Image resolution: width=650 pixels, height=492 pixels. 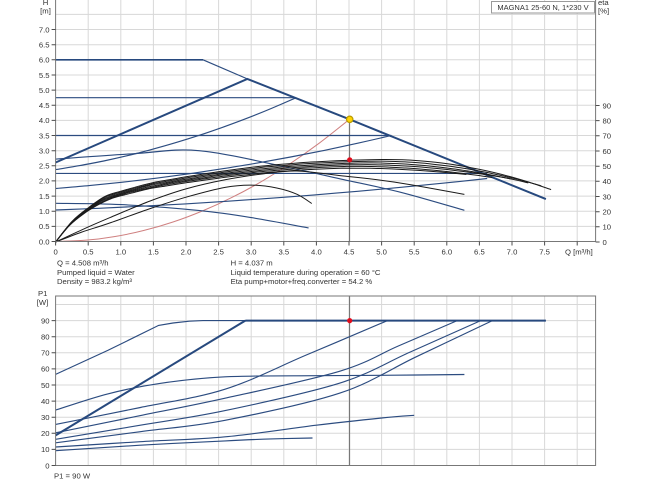 What do you see at coordinates (94, 281) in the screenshot?
I see `svg-text: Density = 983.2 kg/m³` at bounding box center [94, 281].